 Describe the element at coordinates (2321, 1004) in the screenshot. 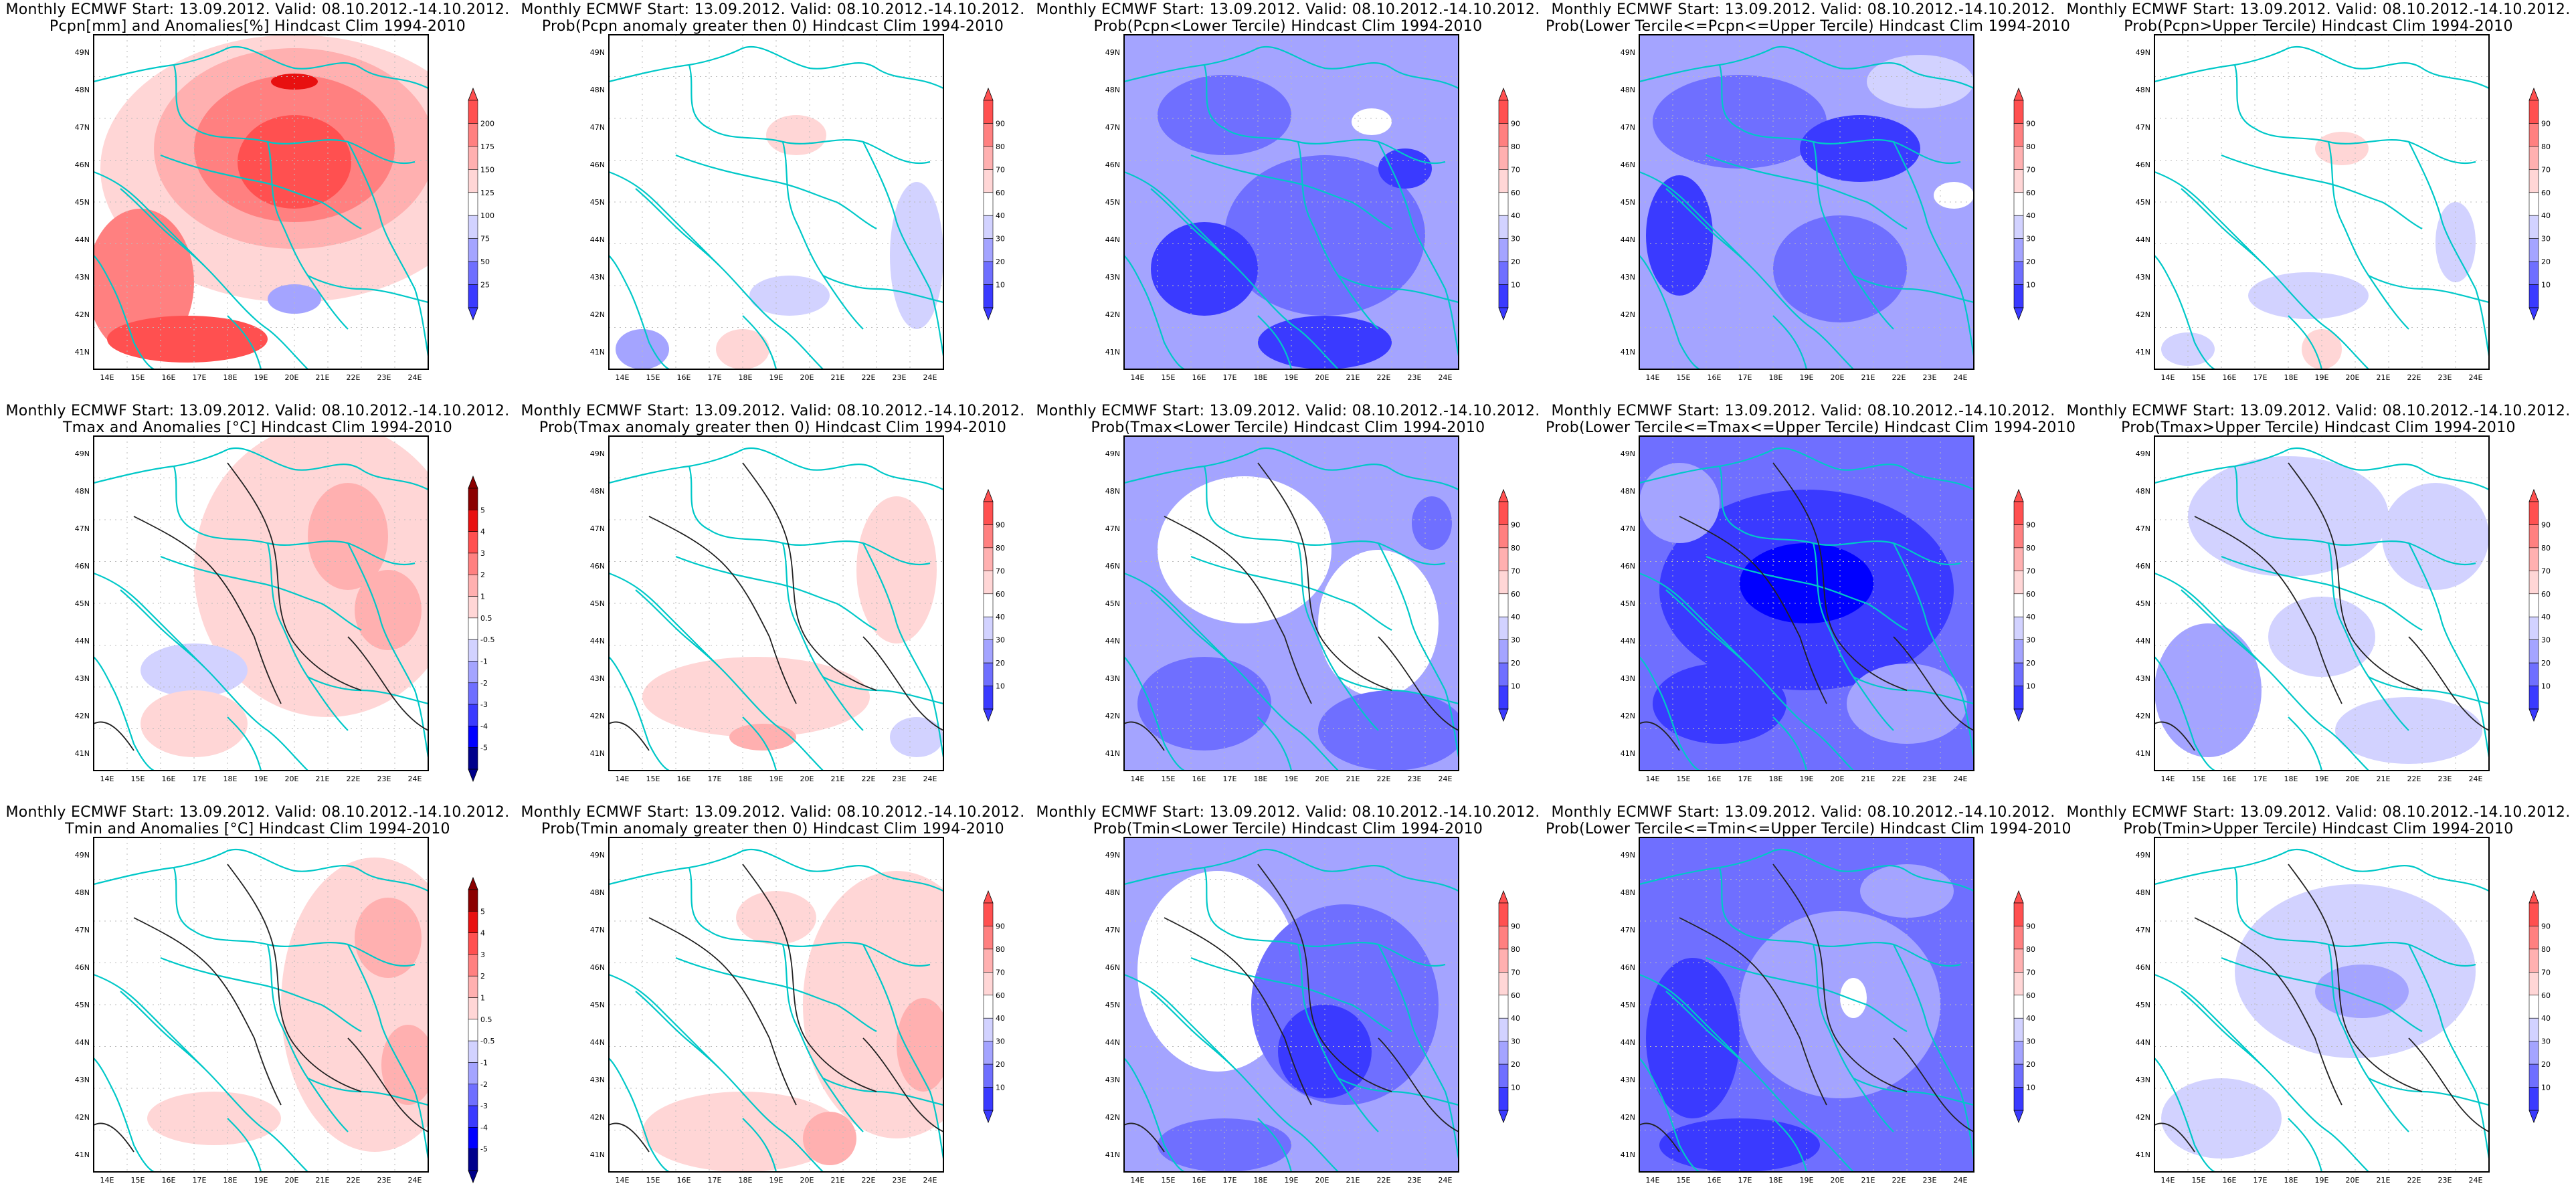

I see `graticule` at that location.